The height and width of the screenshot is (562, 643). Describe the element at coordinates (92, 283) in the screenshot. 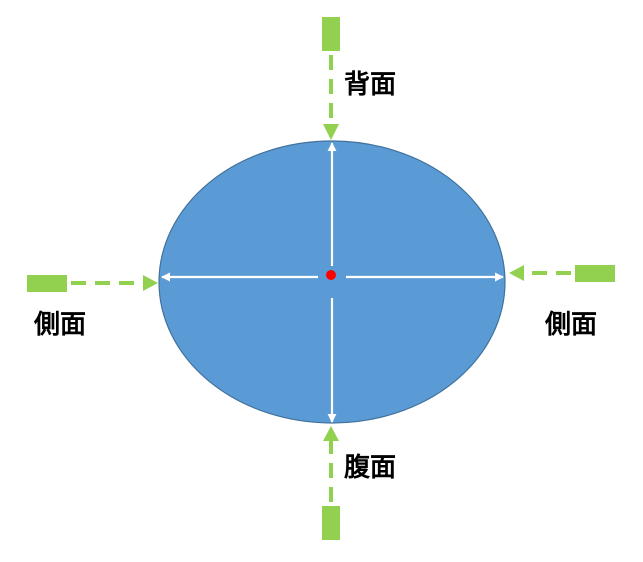

I see `view-arrow-left` at that location.